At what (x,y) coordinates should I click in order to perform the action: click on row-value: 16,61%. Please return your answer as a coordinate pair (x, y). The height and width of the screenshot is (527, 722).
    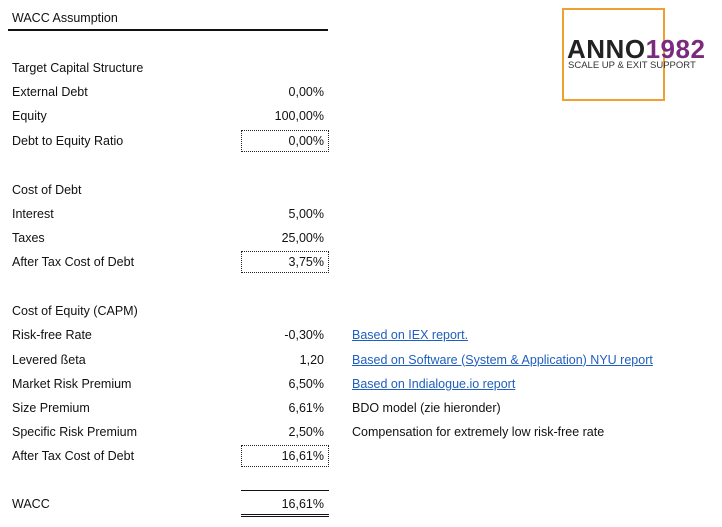
    Looking at the image, I should click on (302, 456).